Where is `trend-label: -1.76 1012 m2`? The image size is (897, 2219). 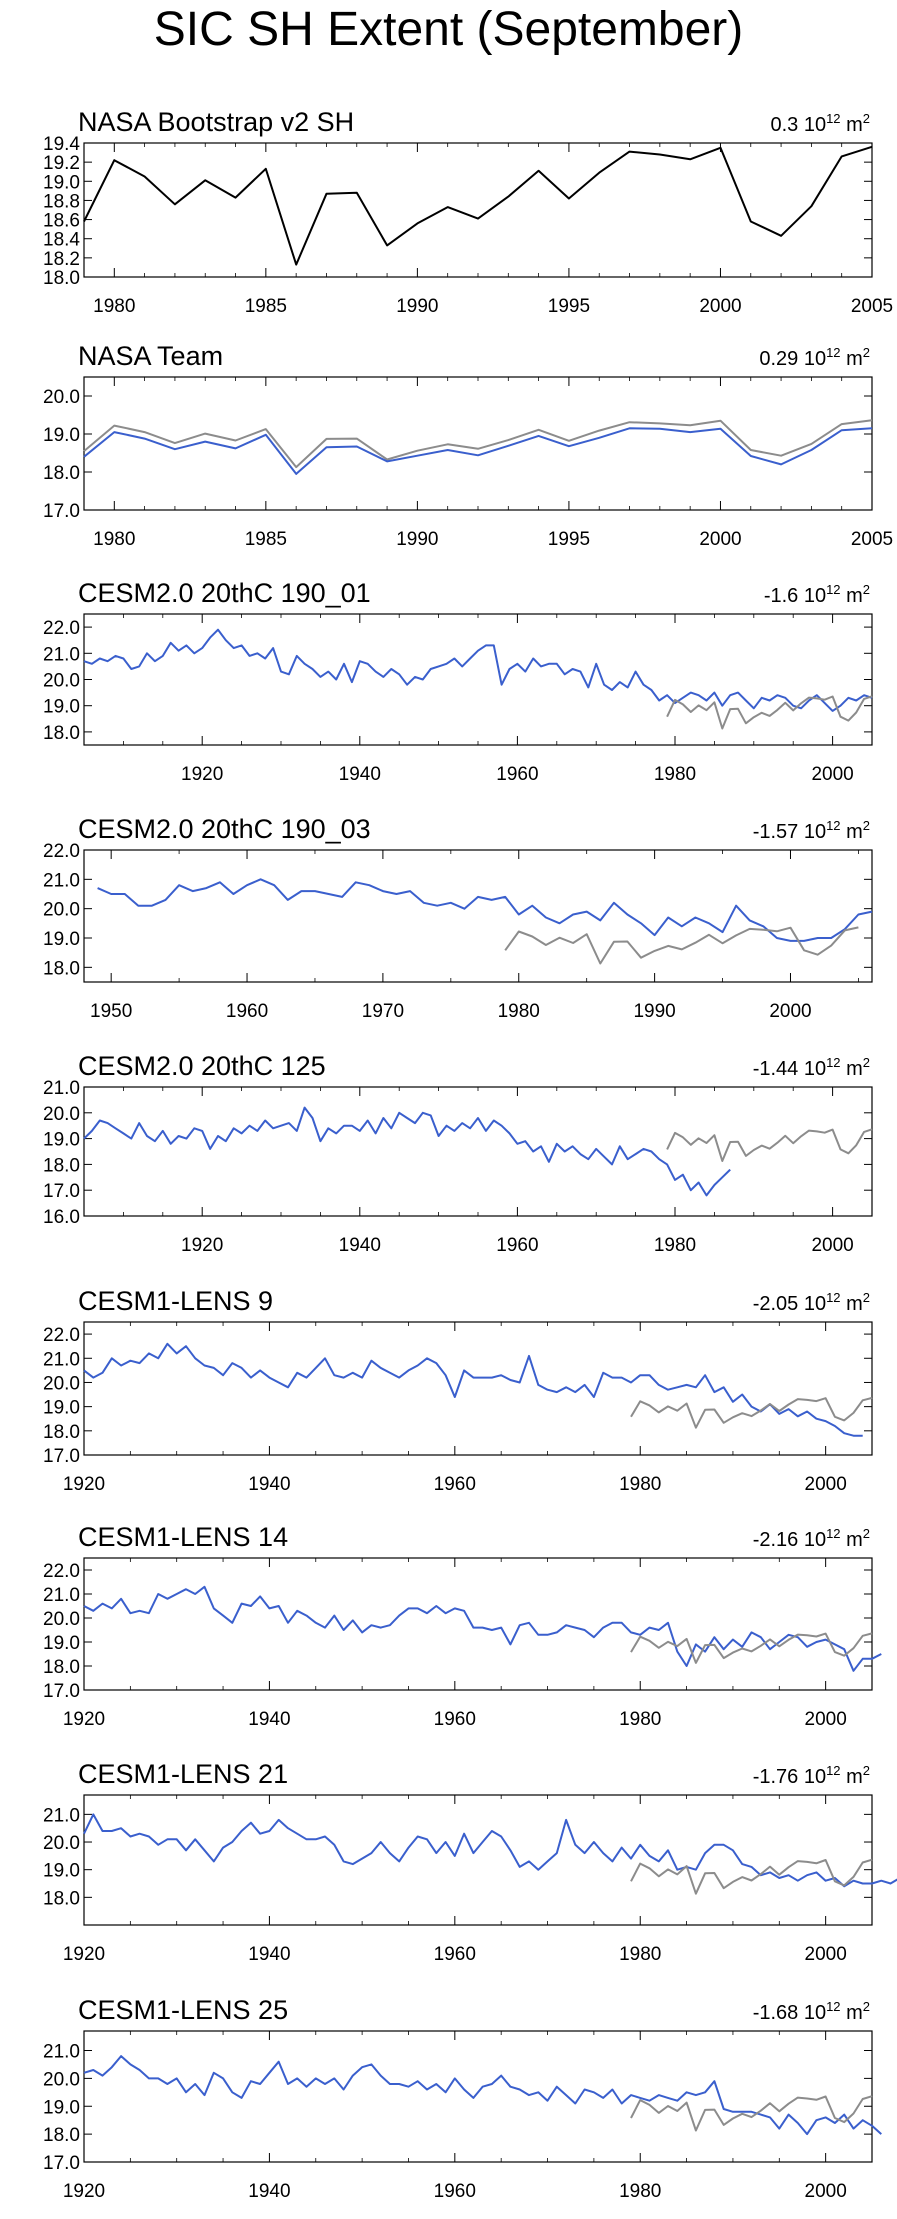 trend-label: -1.76 1012 m2 is located at coordinates (811, 1775).